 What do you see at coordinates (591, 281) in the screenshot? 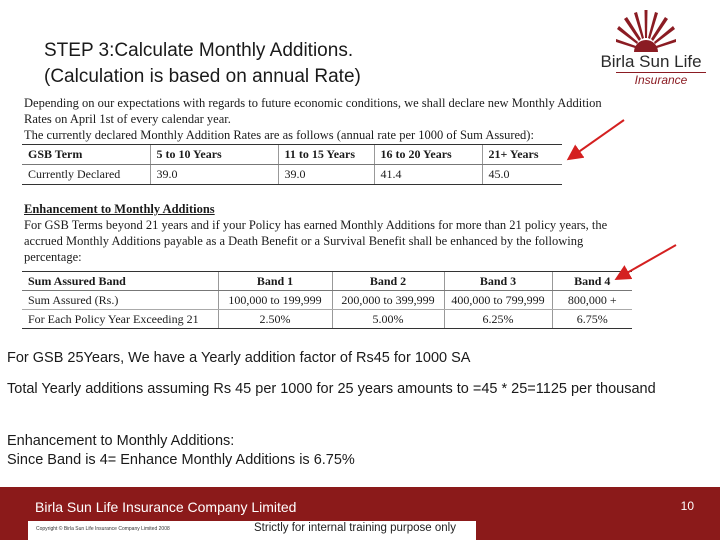
I see `table-header-cell: Band 4` at bounding box center [591, 281].